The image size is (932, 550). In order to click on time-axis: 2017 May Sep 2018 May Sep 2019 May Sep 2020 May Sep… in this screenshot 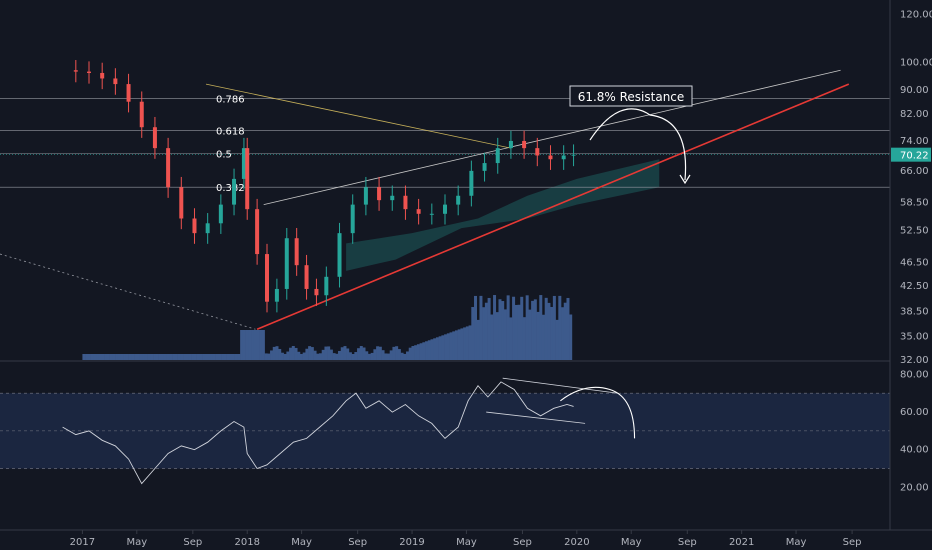, I will do `click(466, 538)`.